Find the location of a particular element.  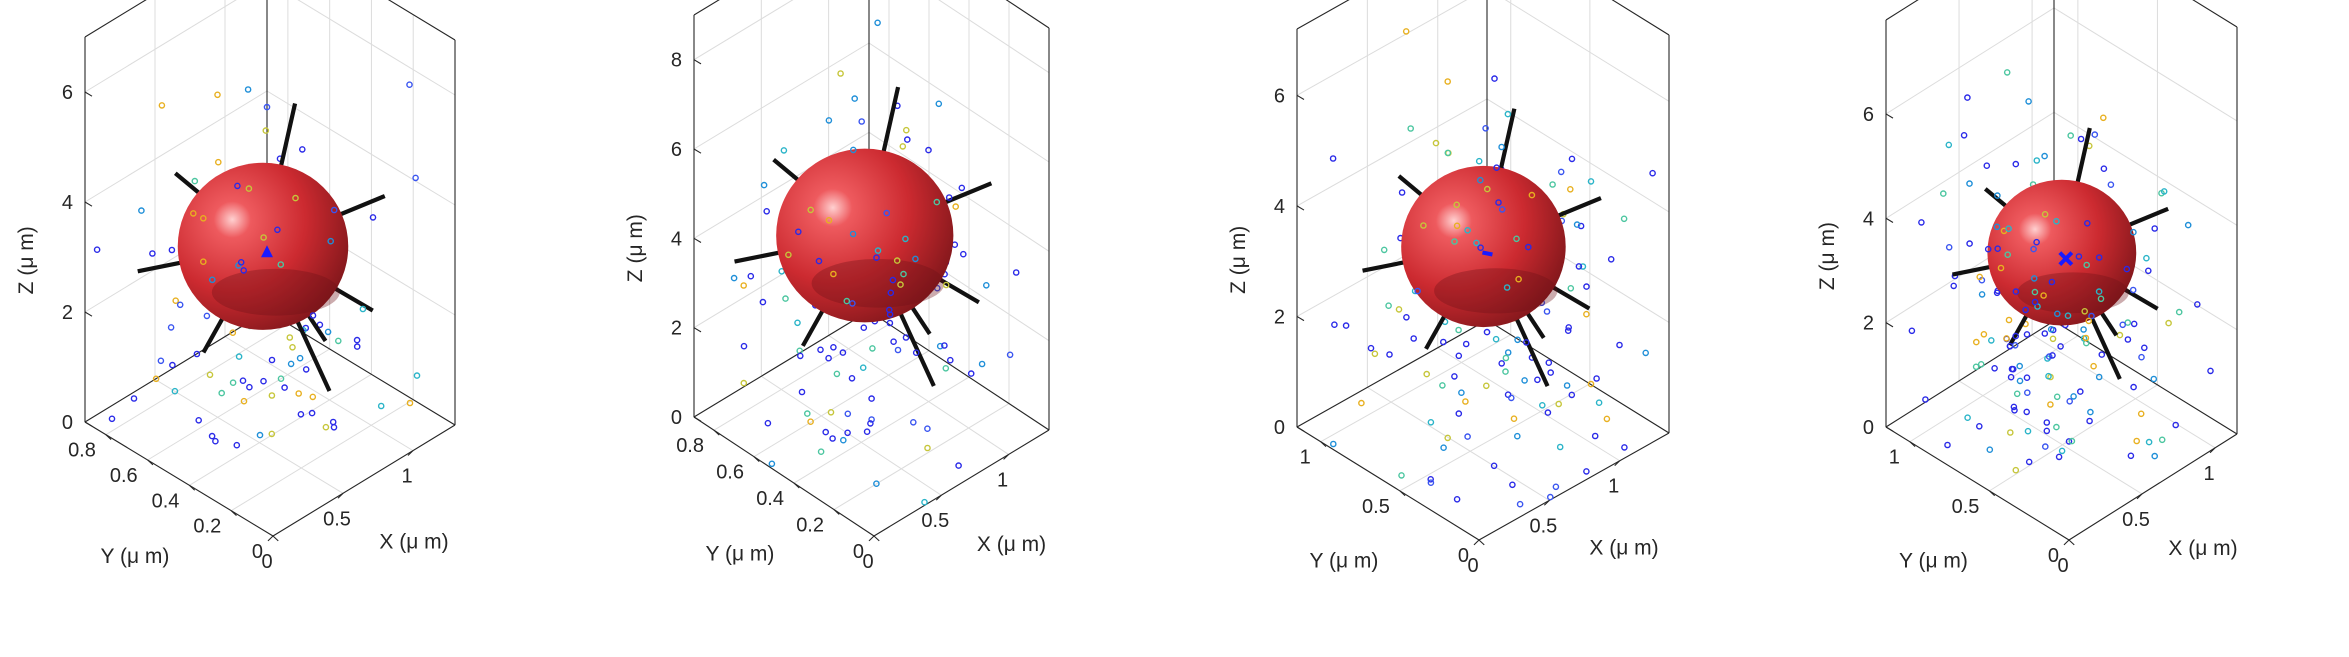

cell-sphere is located at coordinates (865, 235).